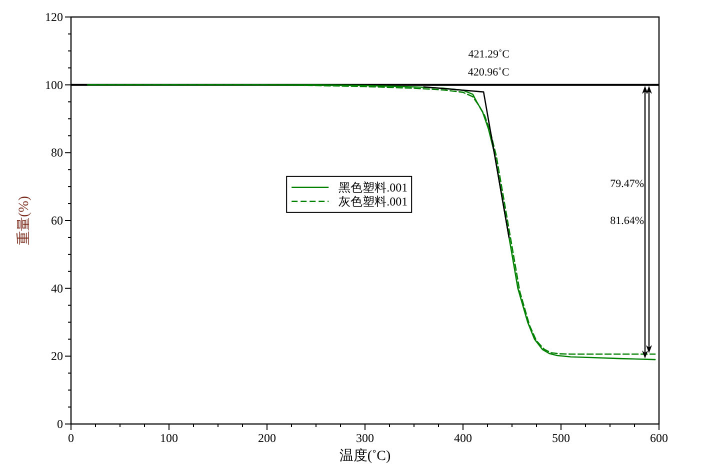 This screenshot has height=467, width=726. I want to click on x-tick-label: 100, so click(169, 438).